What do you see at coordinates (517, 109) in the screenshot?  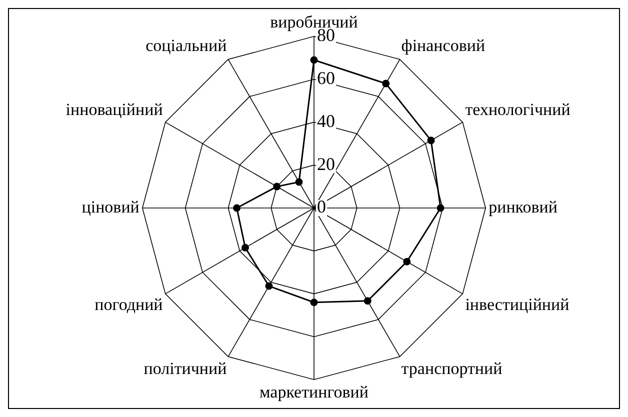 I see `spoke-label: технологічний` at bounding box center [517, 109].